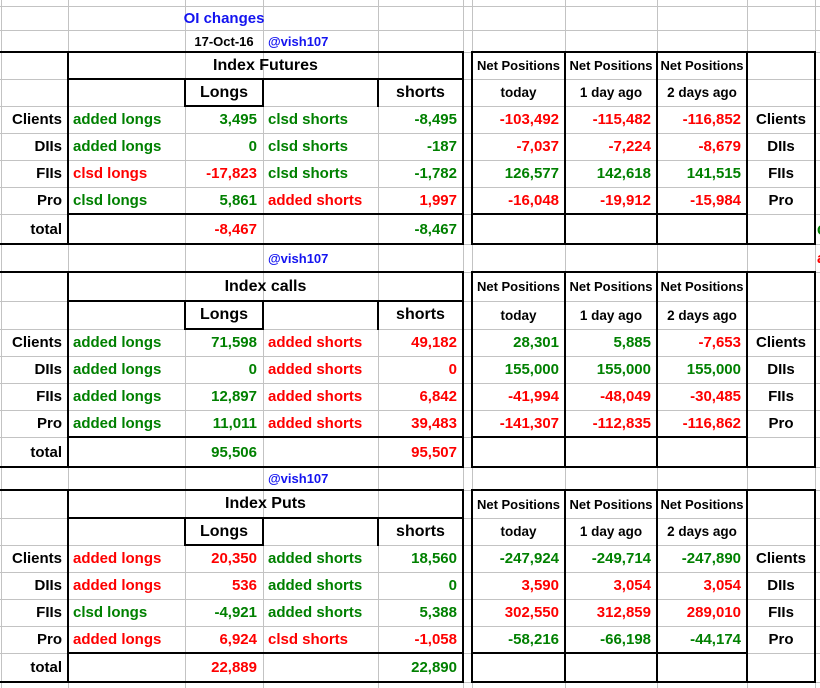 The image size is (820, 688). What do you see at coordinates (238, 639) in the screenshot?
I see `long-value-cell: 6,924` at bounding box center [238, 639].